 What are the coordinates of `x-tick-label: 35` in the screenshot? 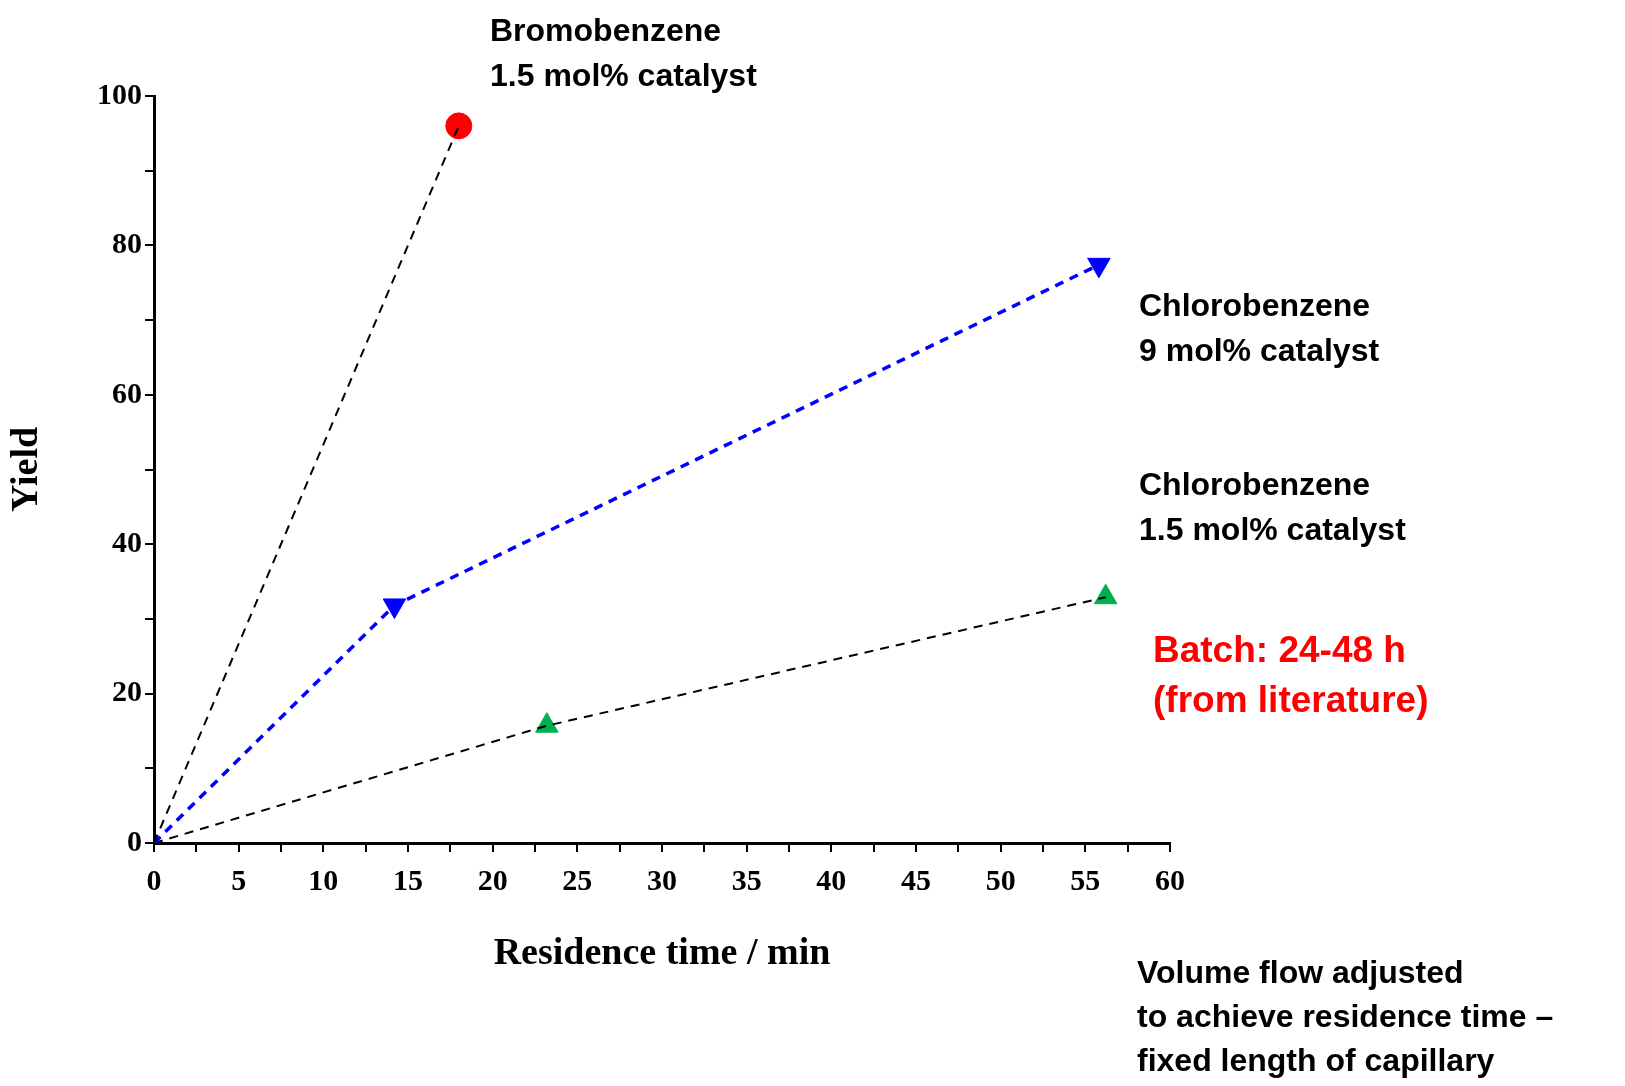 It's located at (746, 879).